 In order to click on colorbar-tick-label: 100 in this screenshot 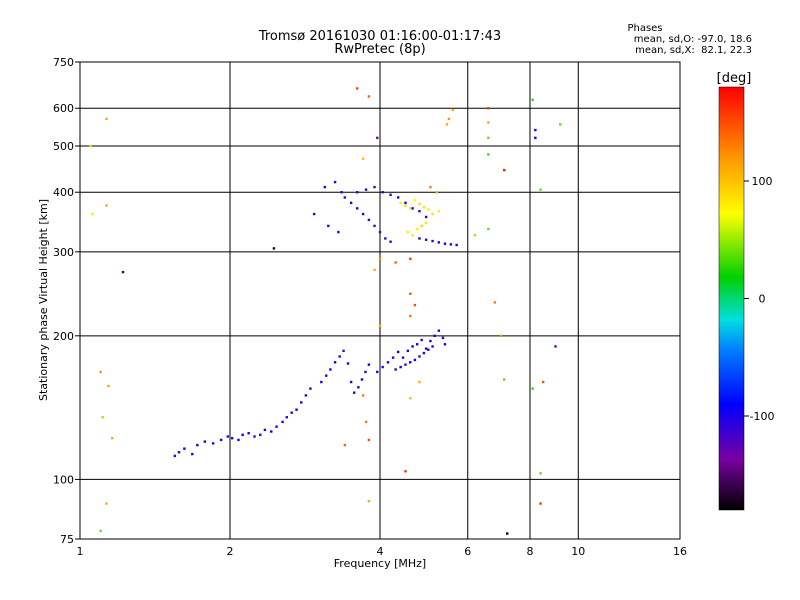, I will do `click(762, 181)`.